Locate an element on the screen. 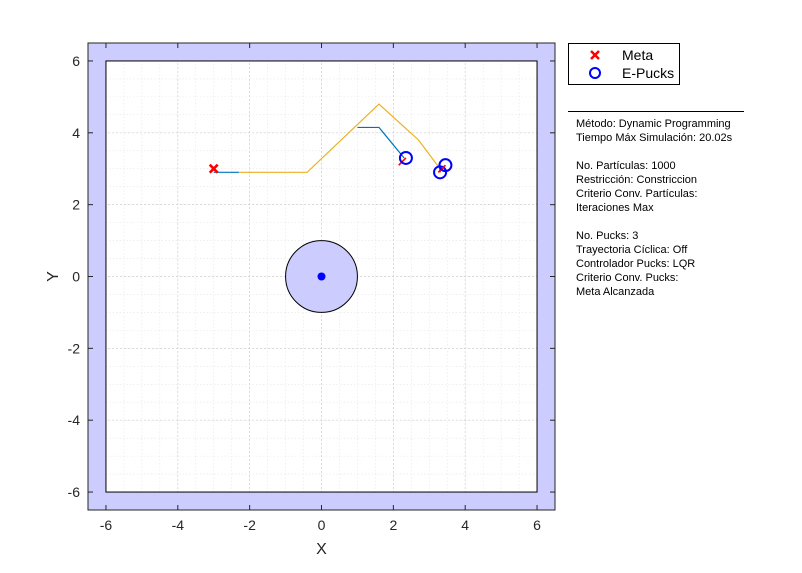  y-tick-label: 4 is located at coordinates (76, 133).